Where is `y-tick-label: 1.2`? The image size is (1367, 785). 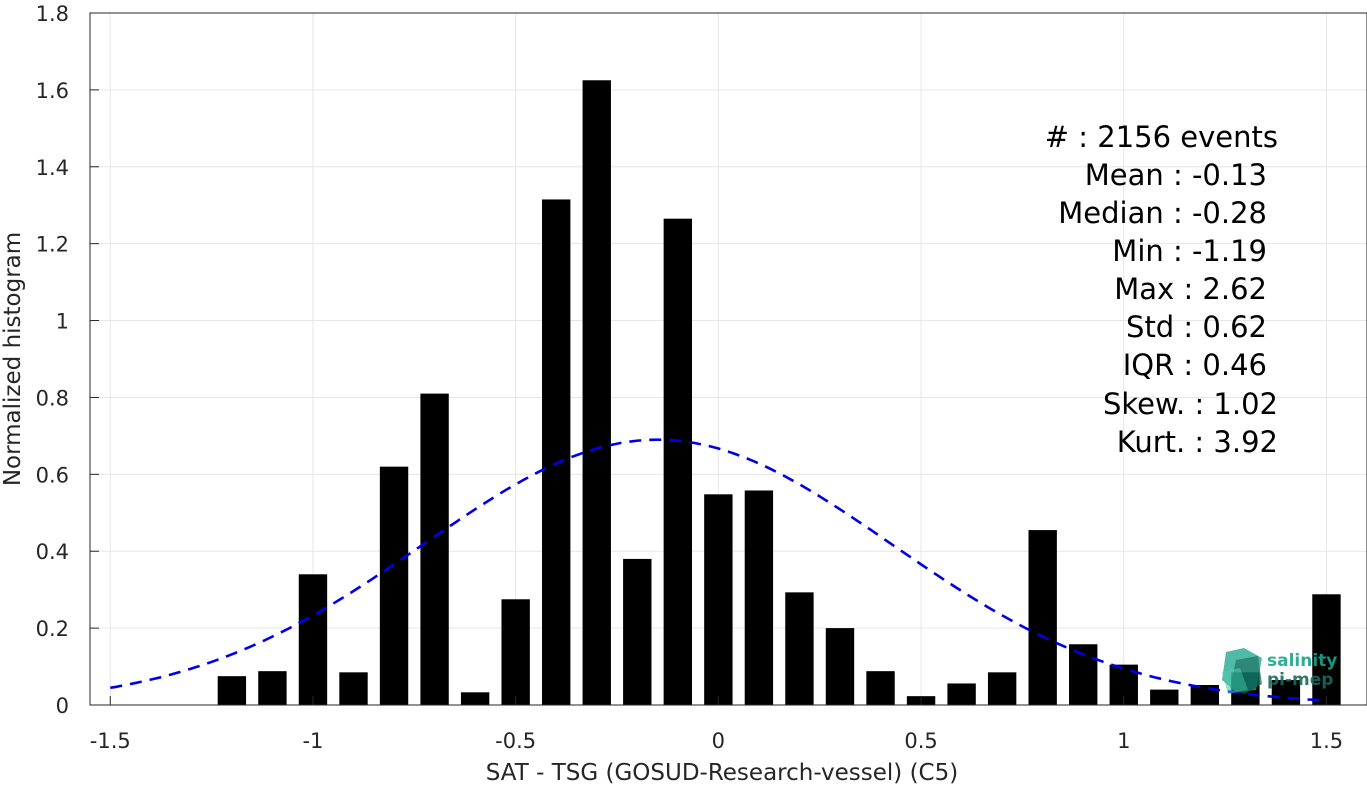 y-tick-label: 1.2 is located at coordinates (52, 245).